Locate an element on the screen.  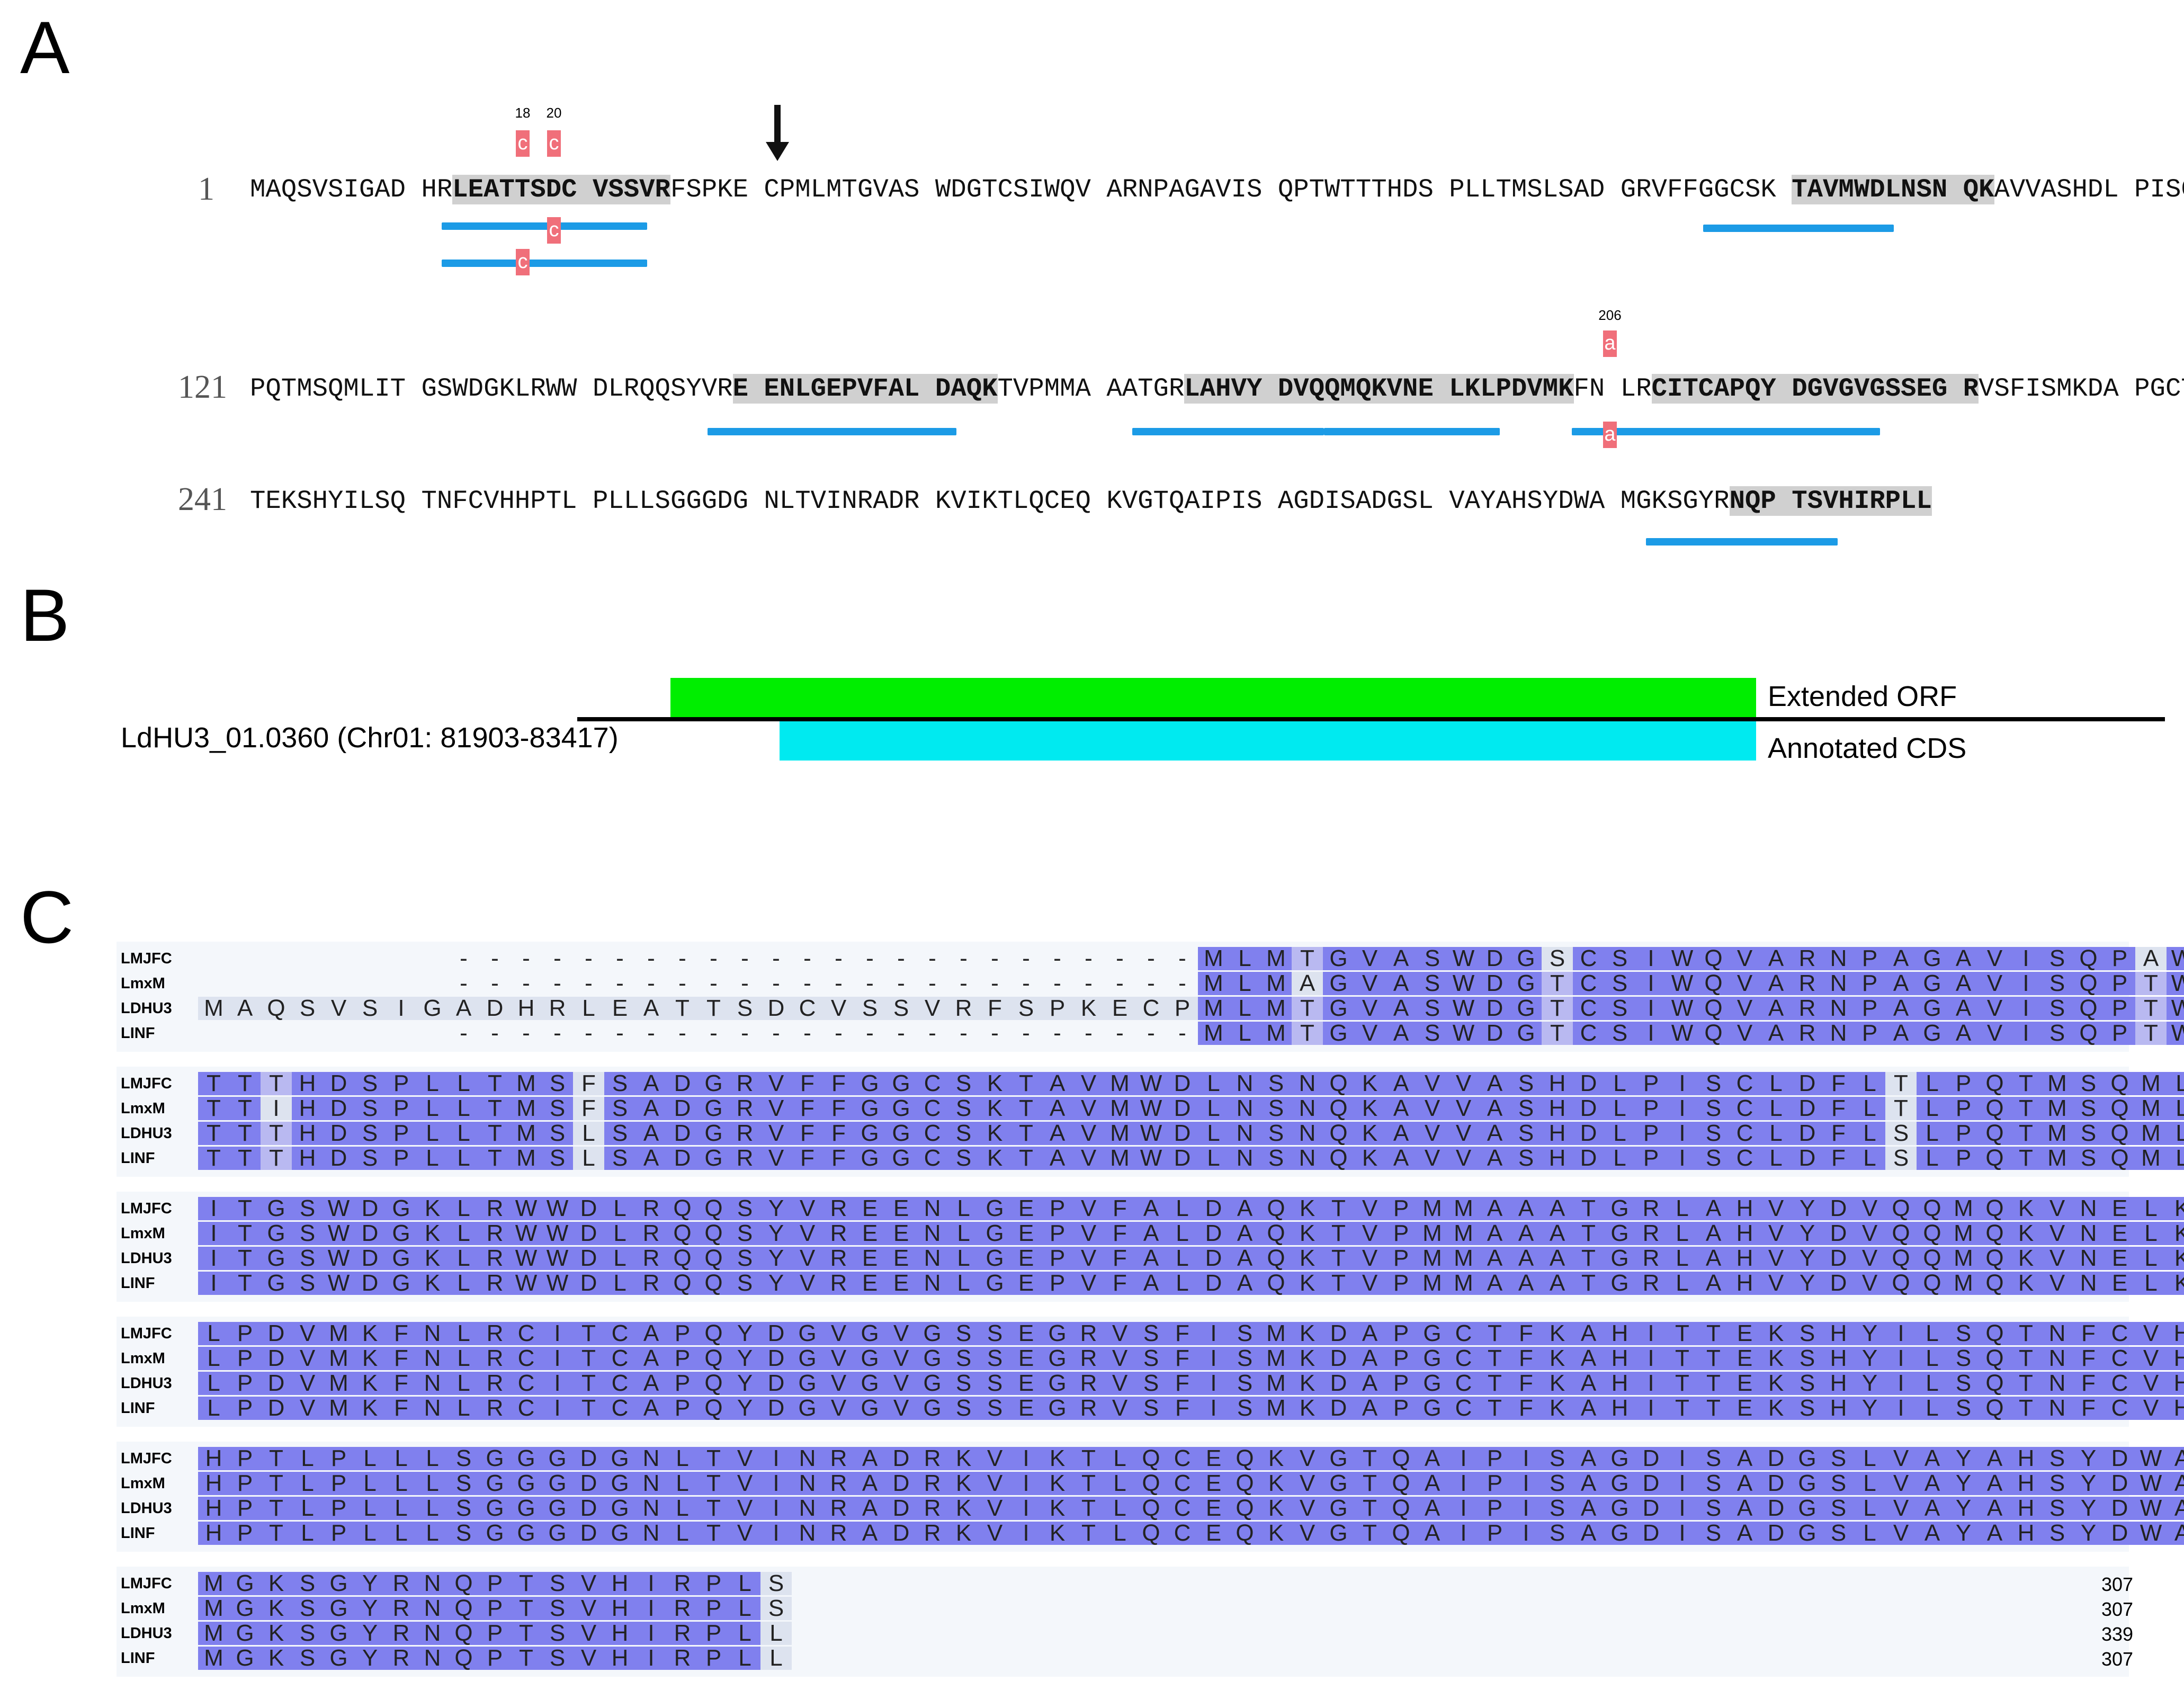
sequence-segment: CPMLMTGVAS is located at coordinates (842, 189).